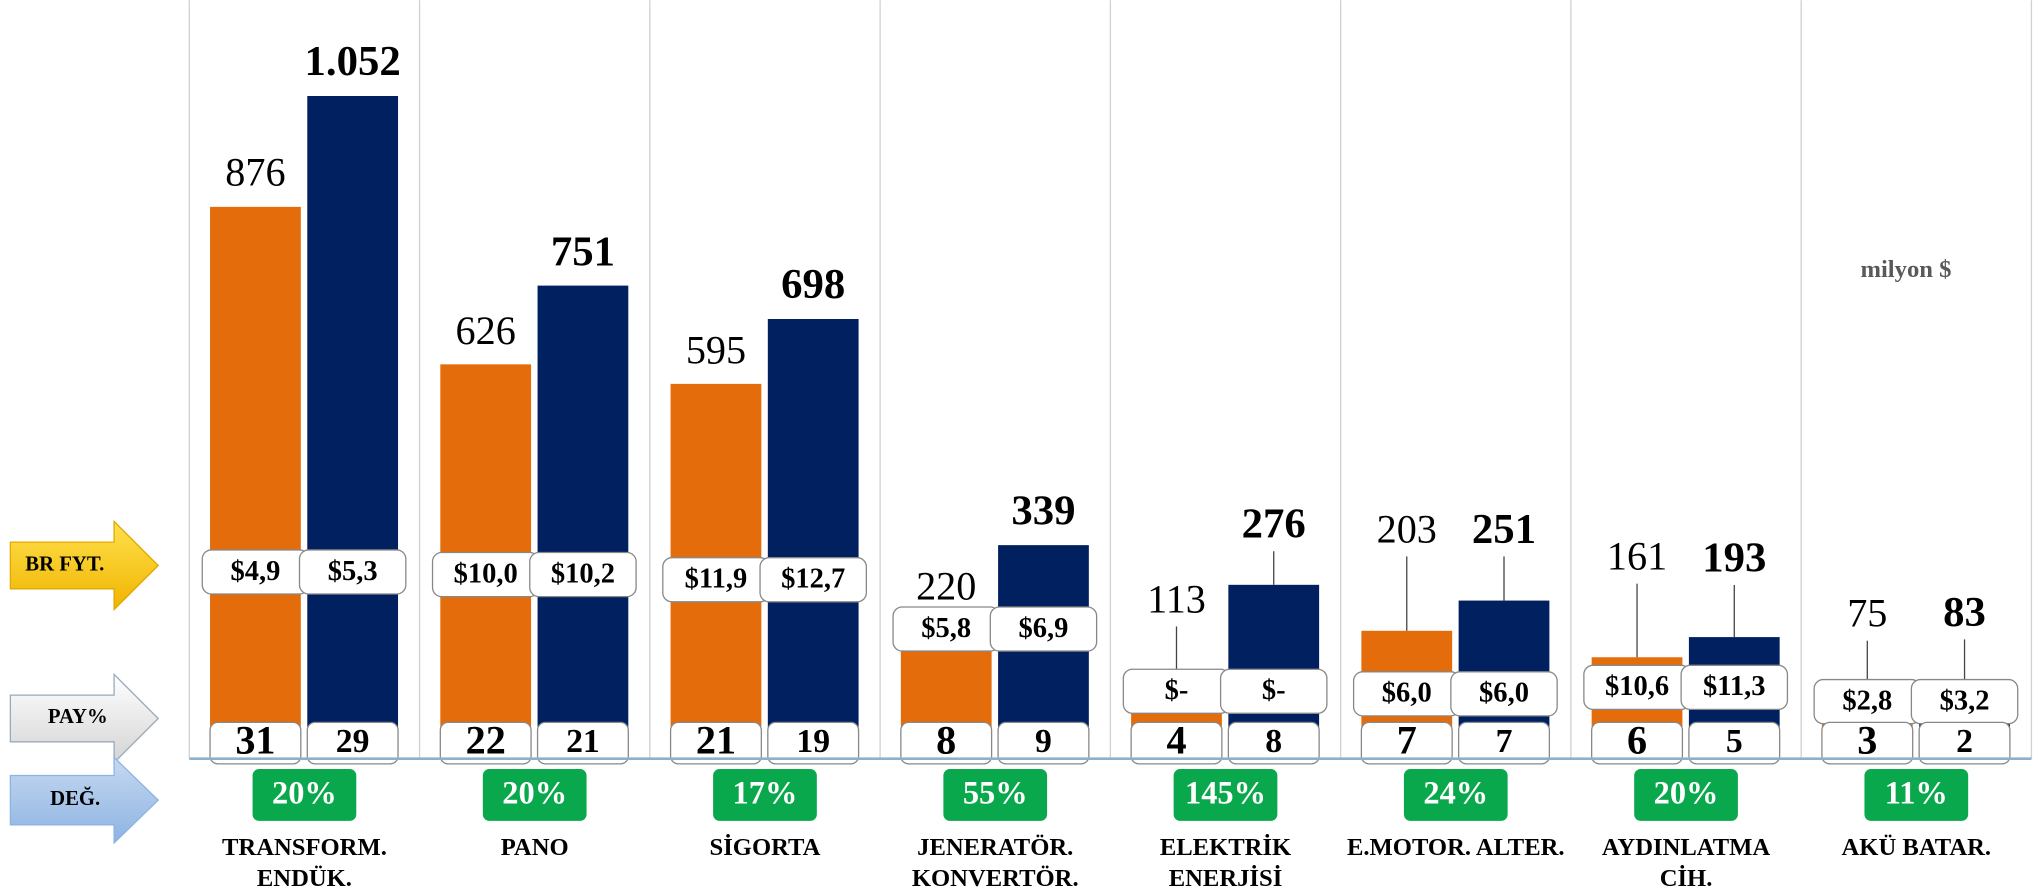  I want to click on share-label: 2, so click(1964, 741).